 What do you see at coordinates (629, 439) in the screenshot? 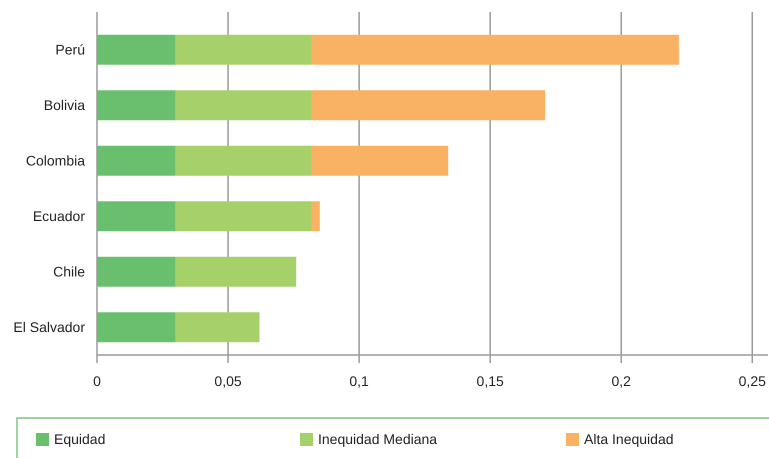
I see `legend-label: Alta Inequidad` at bounding box center [629, 439].